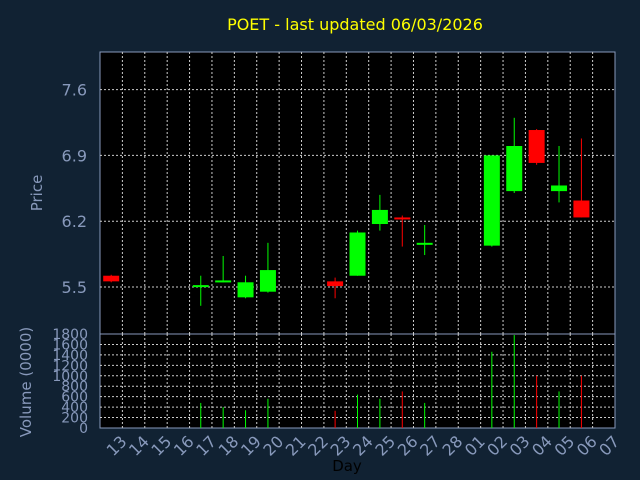 The image size is (640, 480). Describe the element at coordinates (347, 466) in the screenshot. I see `x-axis-label: Day` at that location.